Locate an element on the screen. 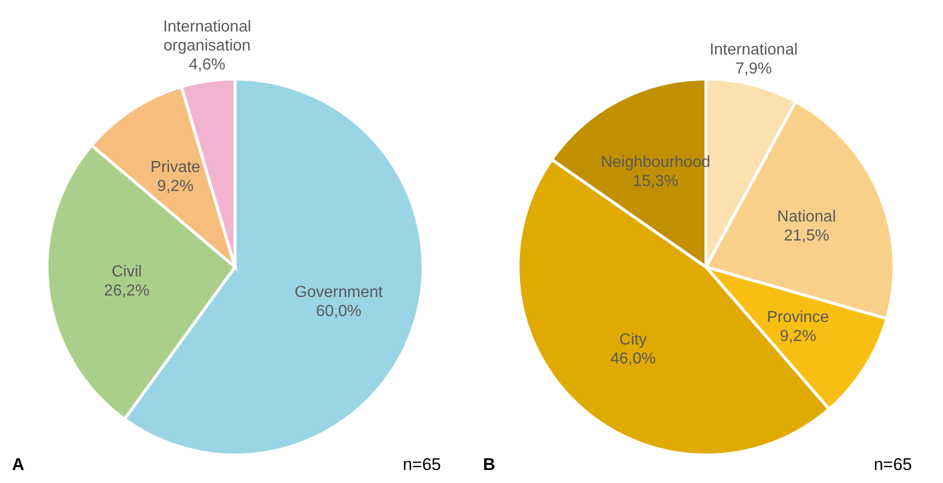  slice-label: City is located at coordinates (633, 340).